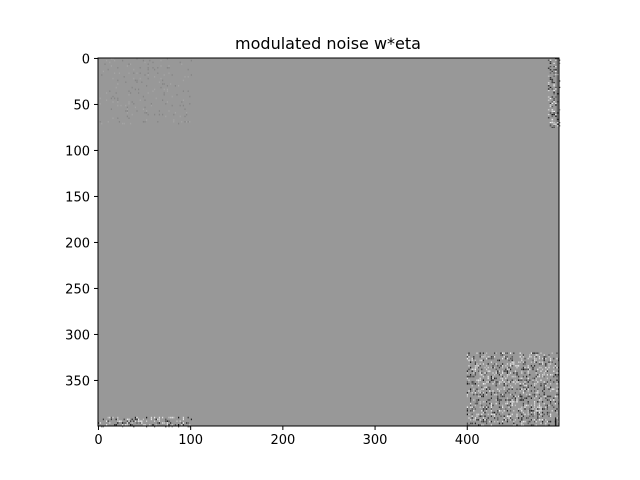 This screenshot has width=640, height=480. Describe the element at coordinates (282, 440) in the screenshot. I see `x-tick-label: 200` at that location.